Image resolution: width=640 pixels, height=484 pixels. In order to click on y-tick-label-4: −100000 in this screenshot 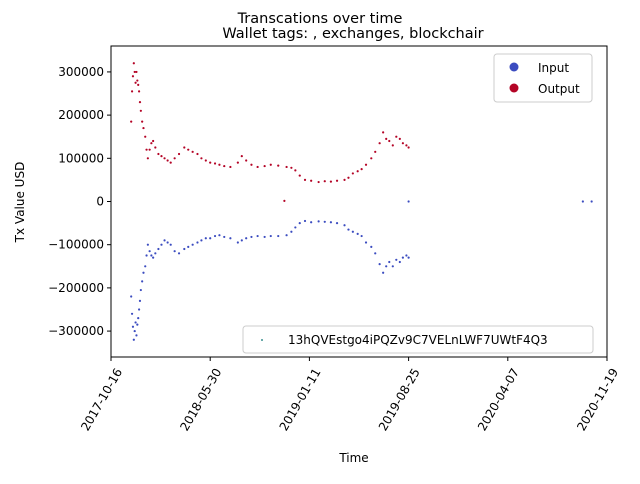, I will do `click(76, 245)`.